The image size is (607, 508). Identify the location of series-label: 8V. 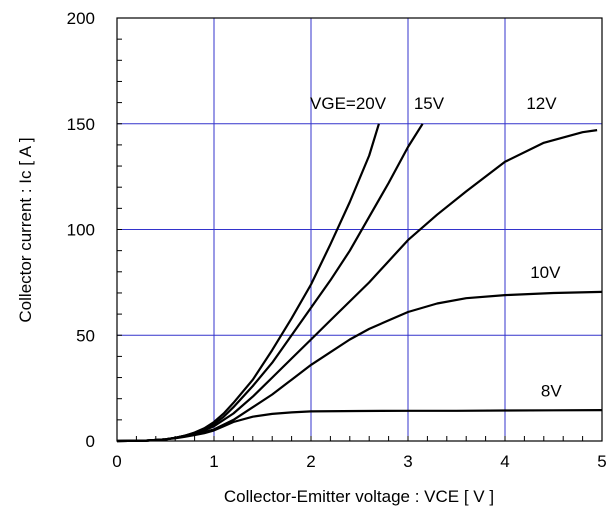
(551, 391).